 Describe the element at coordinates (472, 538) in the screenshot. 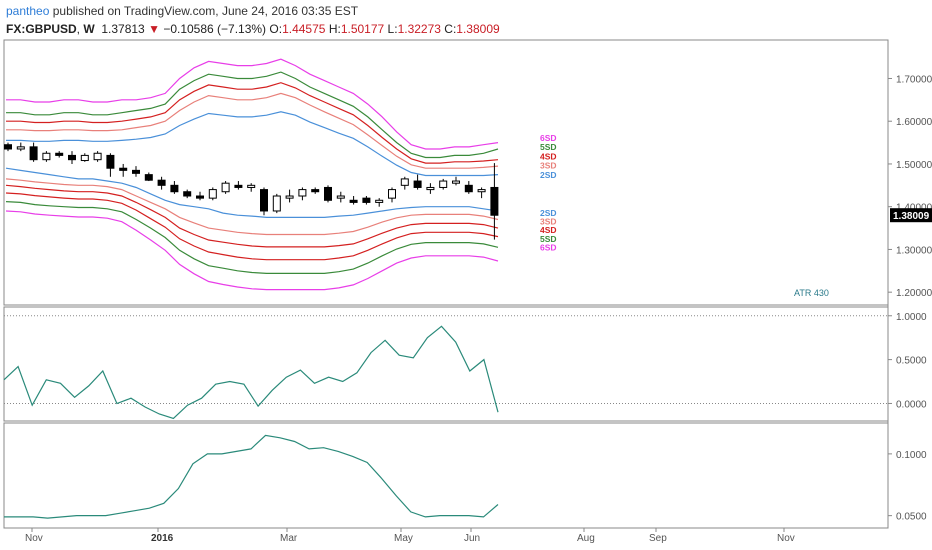

I see `time-tick-label: Jun` at that location.